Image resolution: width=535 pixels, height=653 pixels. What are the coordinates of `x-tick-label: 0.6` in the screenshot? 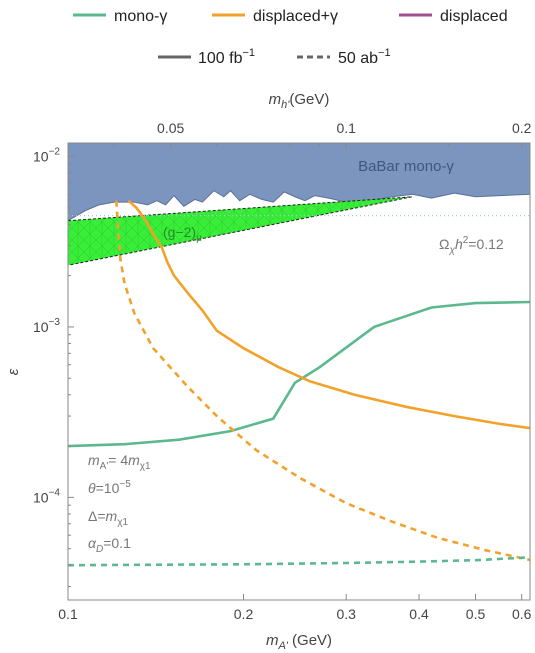 It's located at (522, 614).